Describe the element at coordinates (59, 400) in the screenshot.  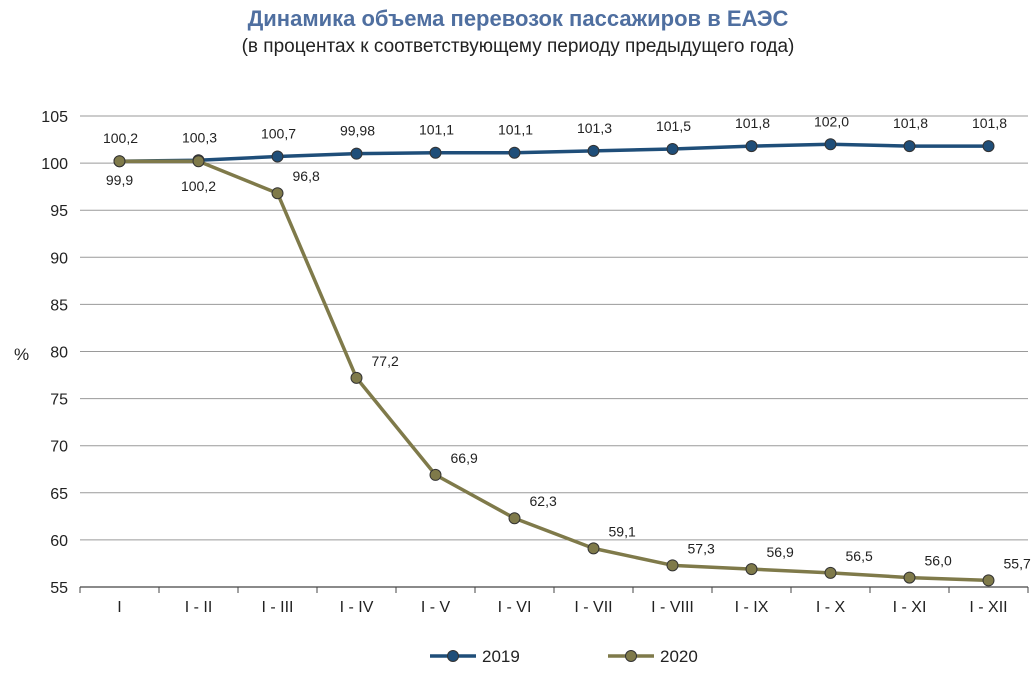
I see `y-tick-label: 75` at that location.